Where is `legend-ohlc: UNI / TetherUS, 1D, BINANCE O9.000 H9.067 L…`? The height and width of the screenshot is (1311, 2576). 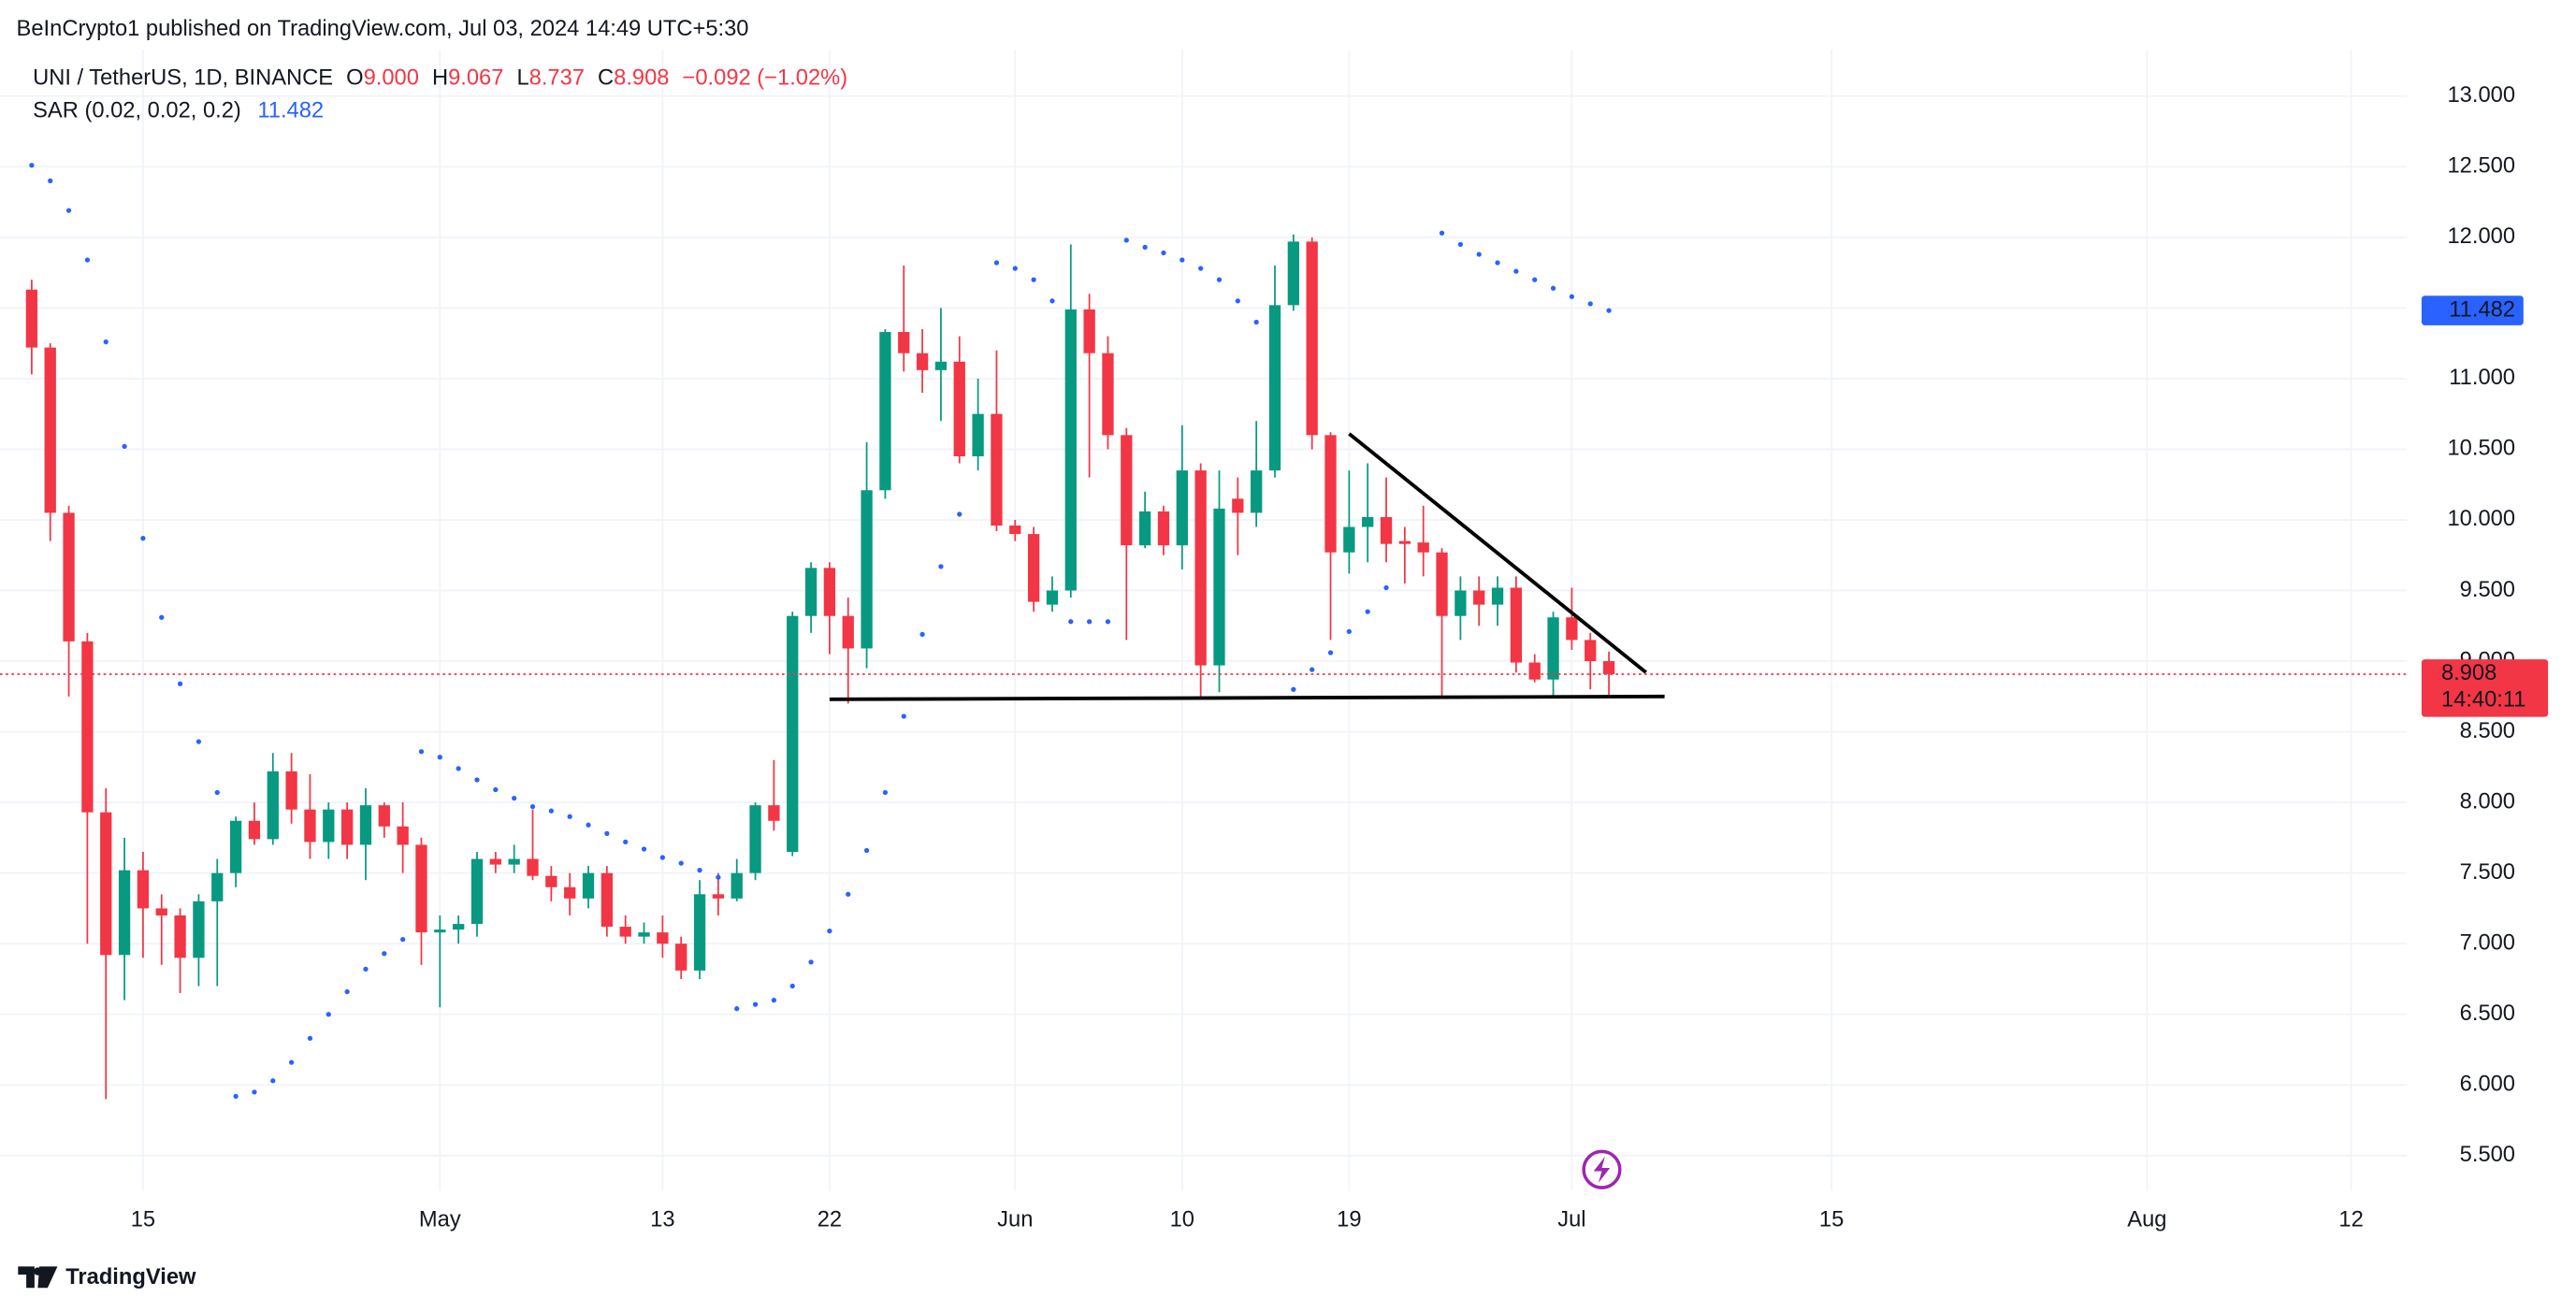
legend-ohlc: UNI / TetherUS, 1D, BINANCE O9.000 H9.067 L… is located at coordinates (440, 79).